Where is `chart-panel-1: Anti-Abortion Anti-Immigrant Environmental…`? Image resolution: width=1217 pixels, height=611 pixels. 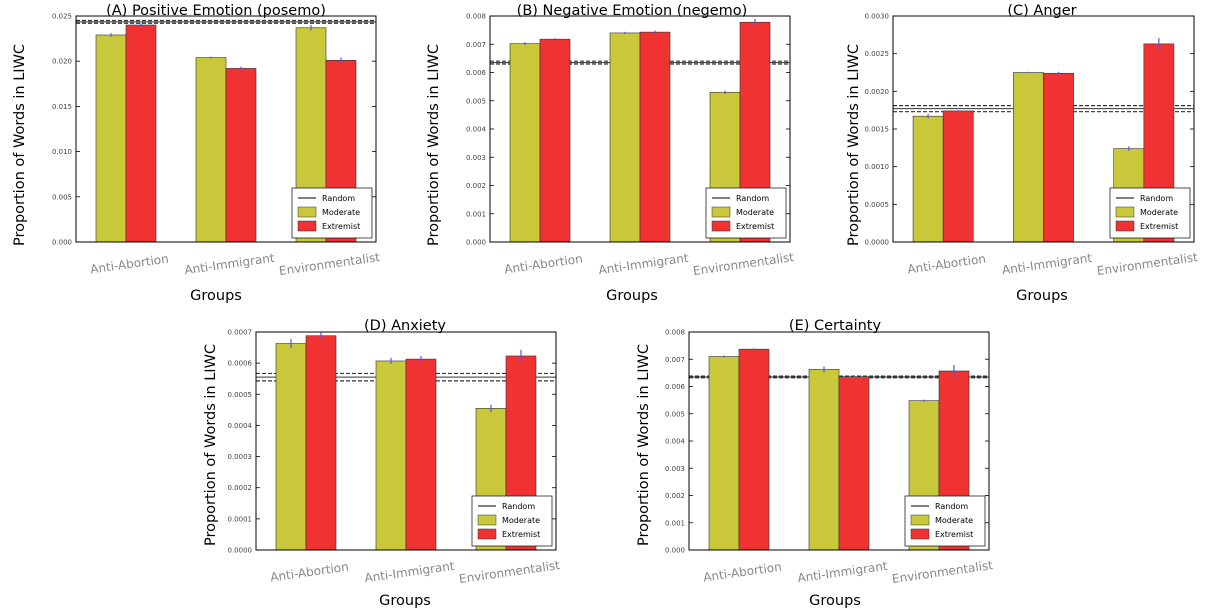
chart-panel-1: Anti-Abortion Anti-Immigrant Environmental… is located at coordinates (610, 153).